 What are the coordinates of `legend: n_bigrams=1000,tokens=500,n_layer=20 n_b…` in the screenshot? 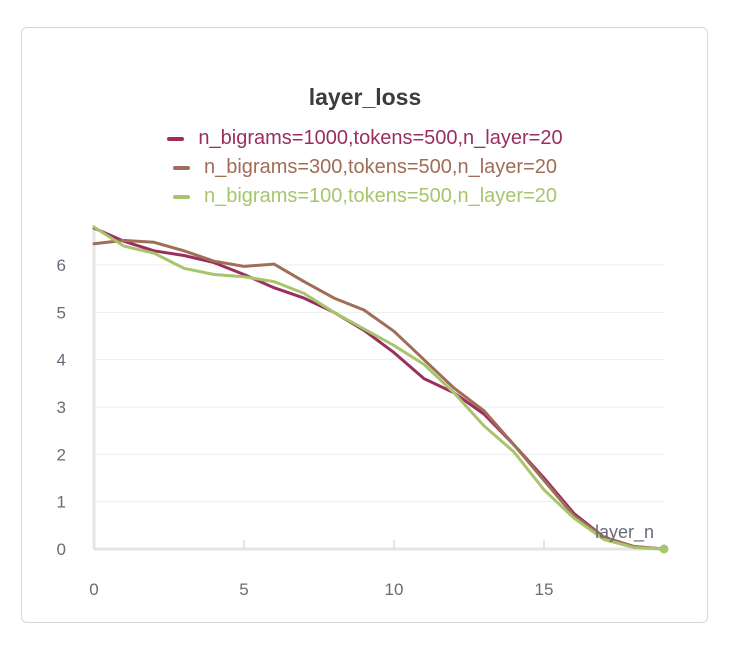 It's located at (365, 167).